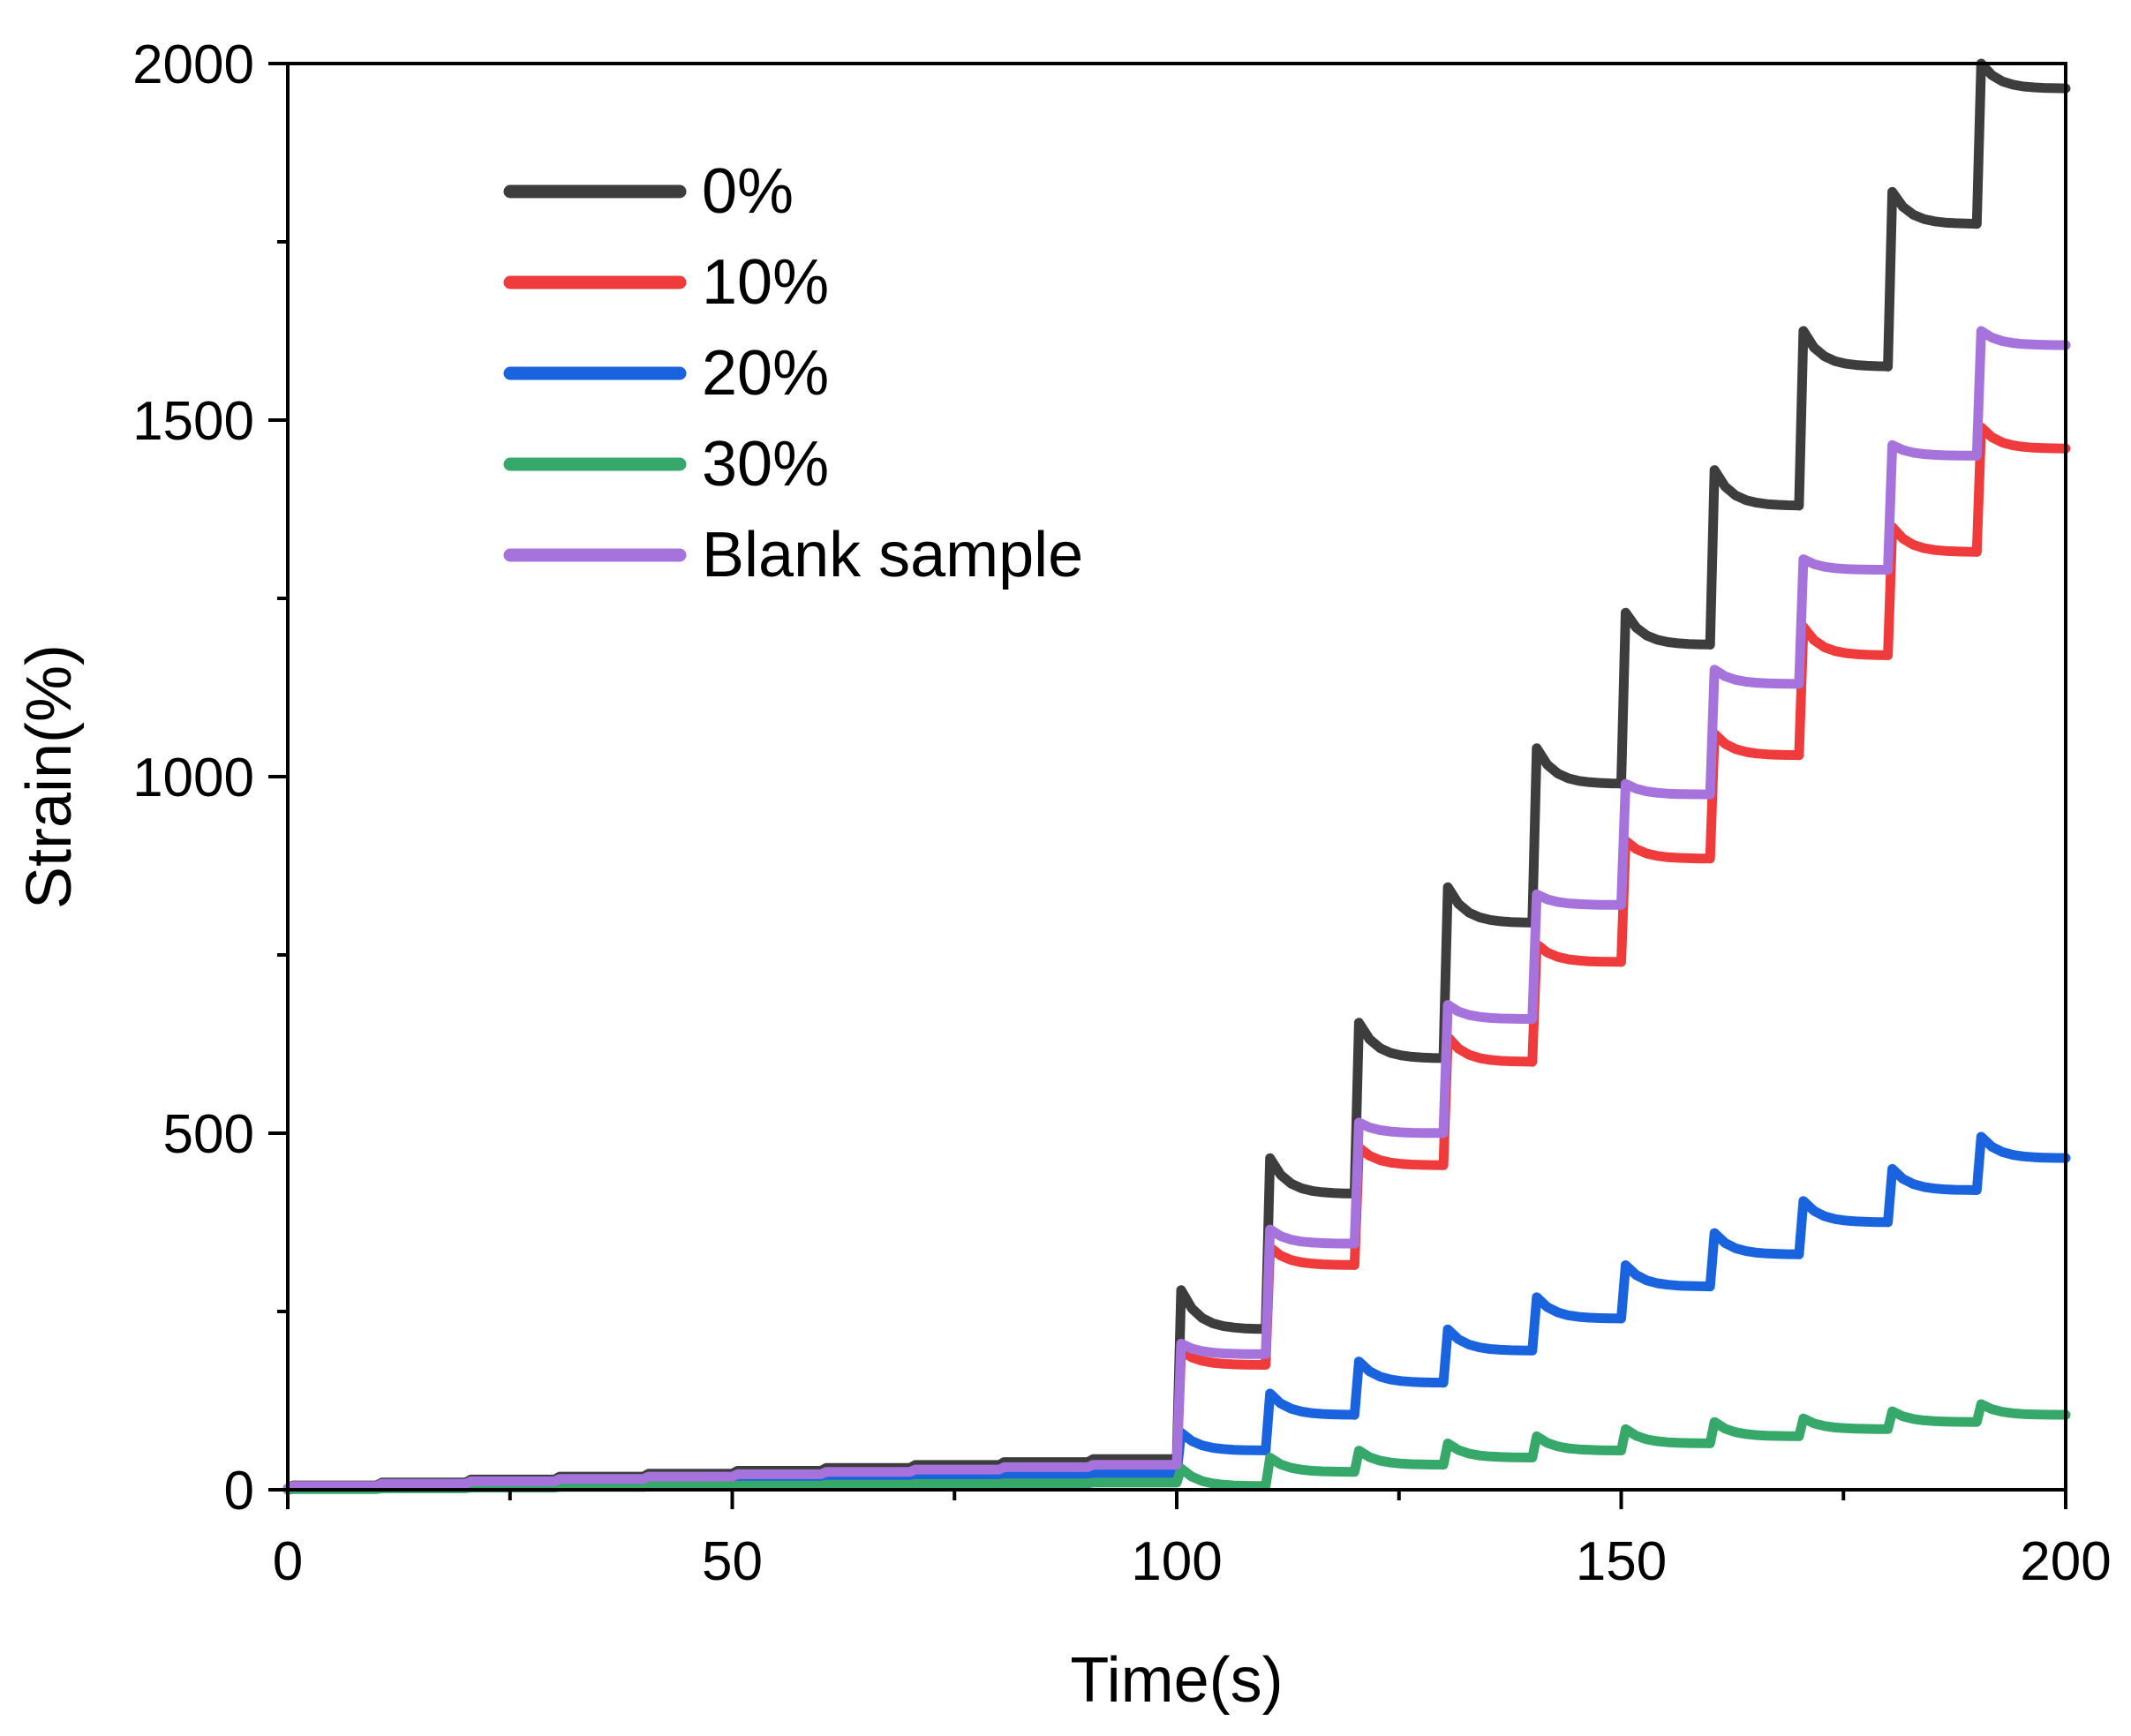 The width and height of the screenshot is (2131, 1736). What do you see at coordinates (748, 191) in the screenshot?
I see `legend-label: 0%` at bounding box center [748, 191].